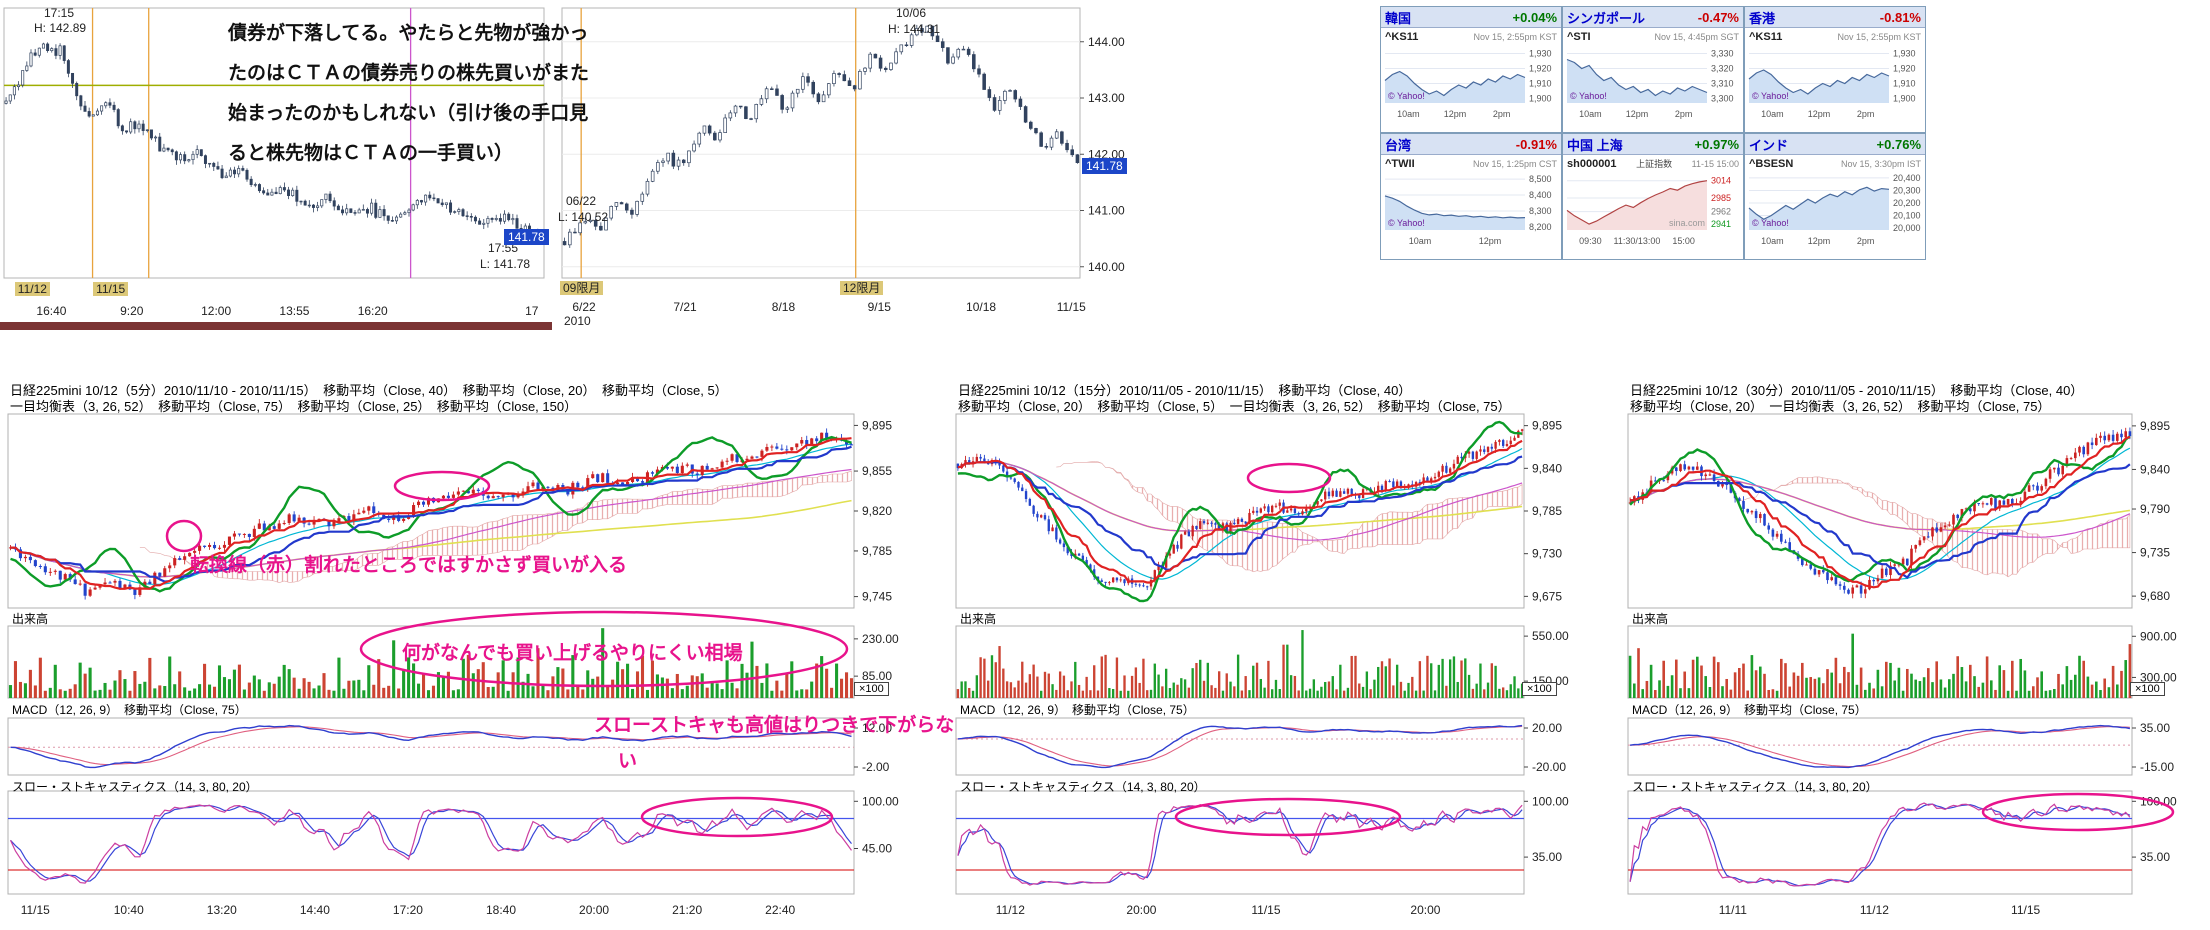 Image resolution: width=2210 pixels, height=930 pixels. I want to click on svg-text: © Yahoo!, so click(1770, 223).